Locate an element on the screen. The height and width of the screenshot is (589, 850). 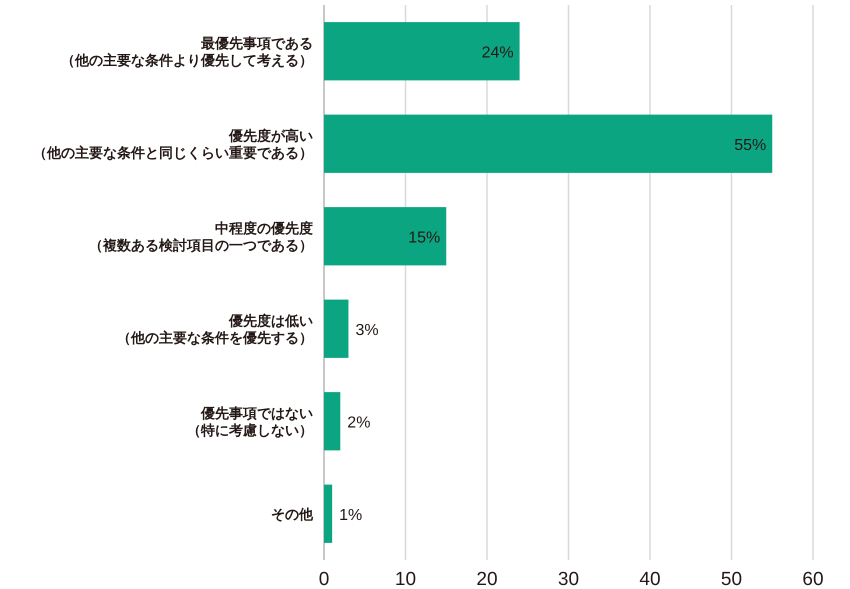
y-tick-label: 優先事項ではない（特に考慮しない） is located at coordinates (250, 421).